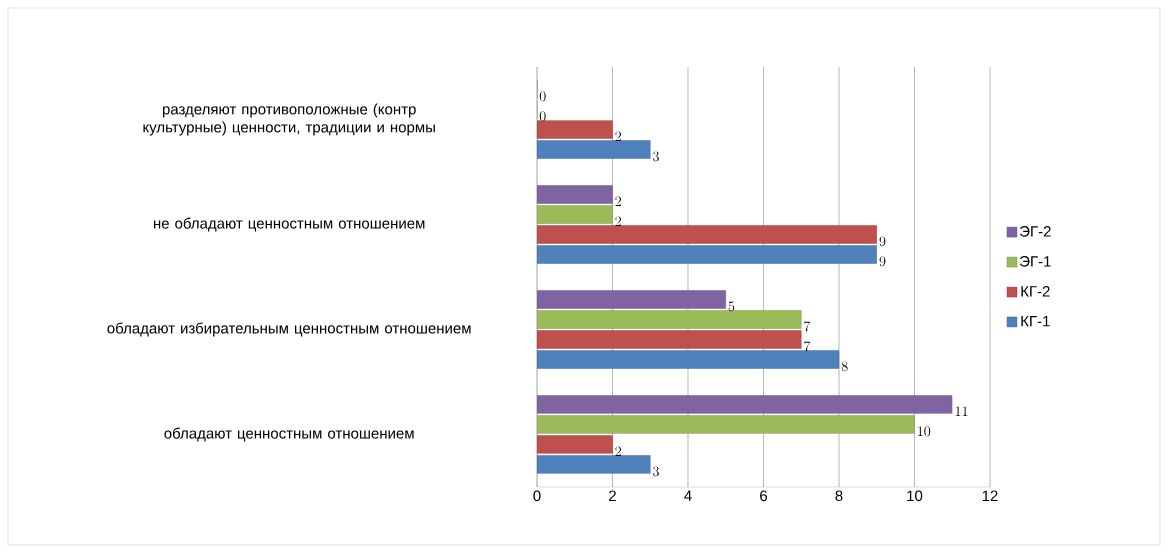  I want to click on x-tick-label: 0, so click(537, 496).